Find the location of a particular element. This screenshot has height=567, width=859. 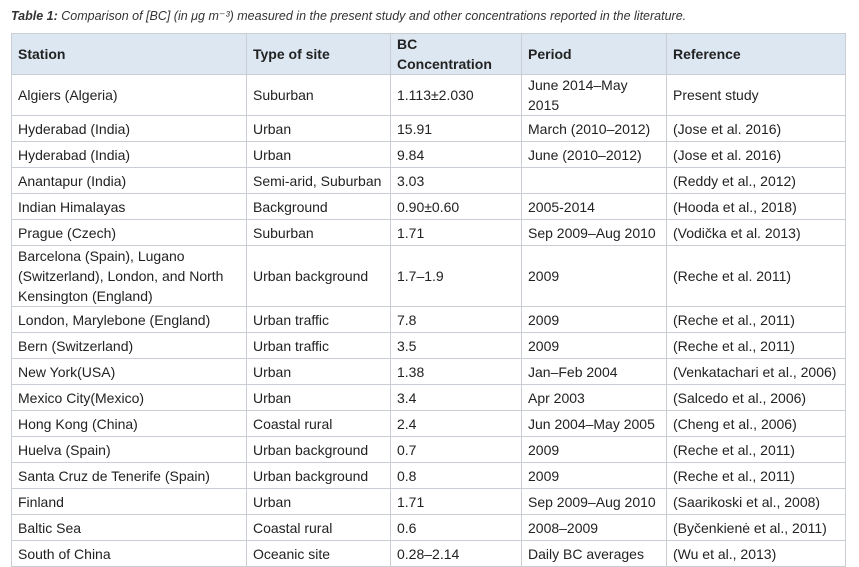

table-cell: Finland is located at coordinates (129, 501).